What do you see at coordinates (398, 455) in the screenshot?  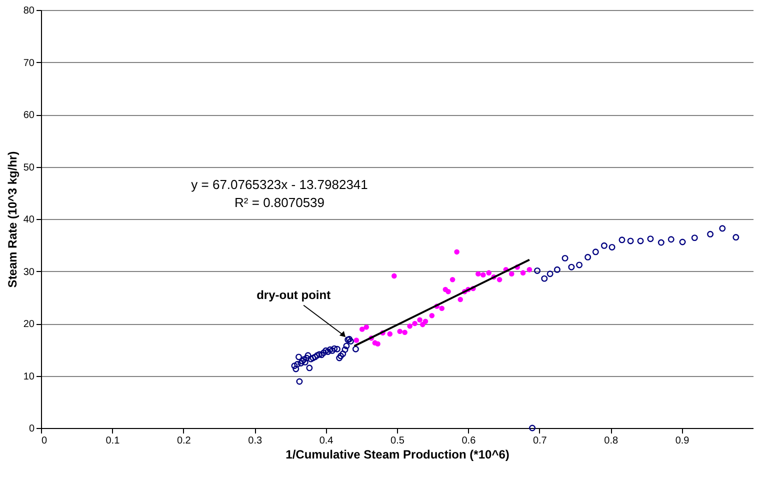 I see `x-axis-title: 1/Cumulative Steam Production (*10^6)` at bounding box center [398, 455].